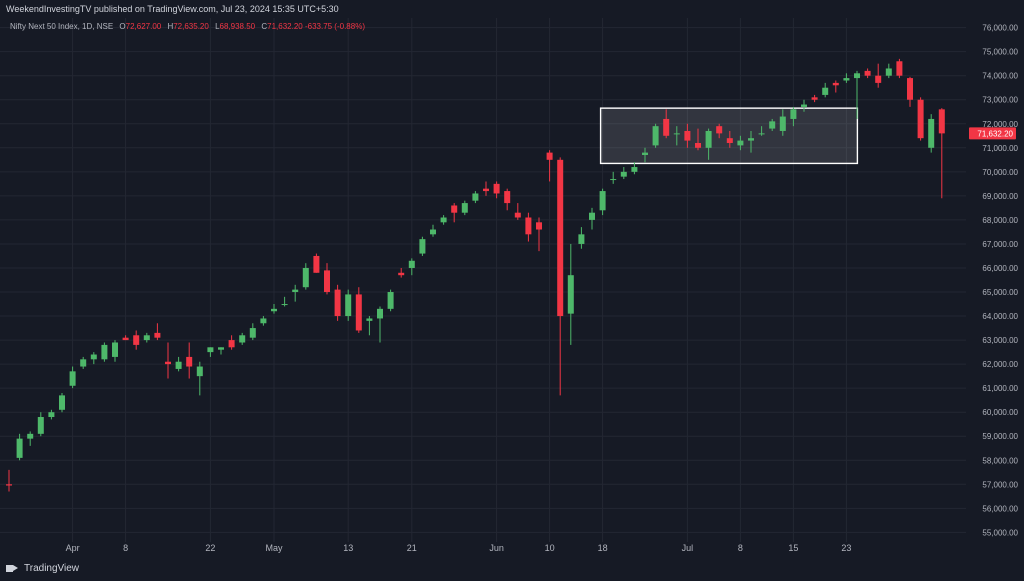 The width and height of the screenshot is (1024, 581). I want to click on y-tick-label: 76,000.00, so click(1000, 28).